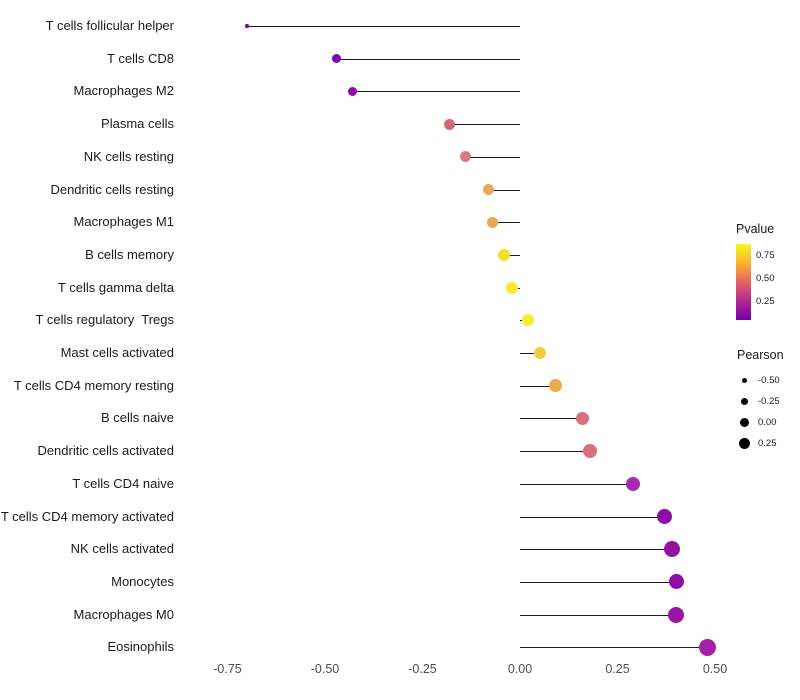 This screenshot has width=800, height=700. Describe the element at coordinates (141, 647) in the screenshot. I see `category-label: Eosinophils` at that location.